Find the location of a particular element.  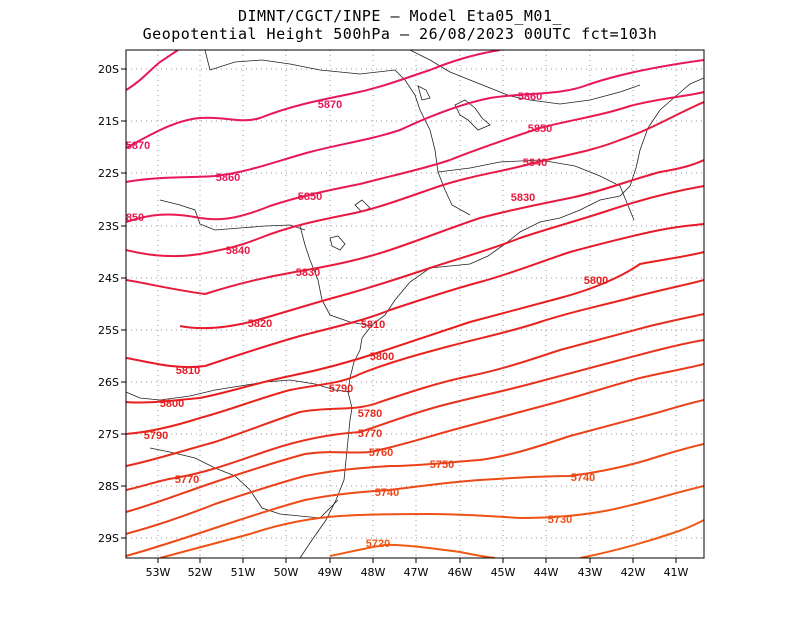

contour-label: 5730 is located at coordinates (560, 520).